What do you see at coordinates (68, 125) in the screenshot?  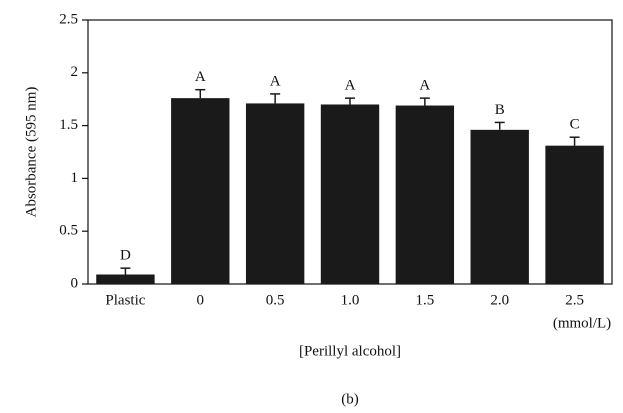 I see `y-tick-label: 1.5` at bounding box center [68, 125].